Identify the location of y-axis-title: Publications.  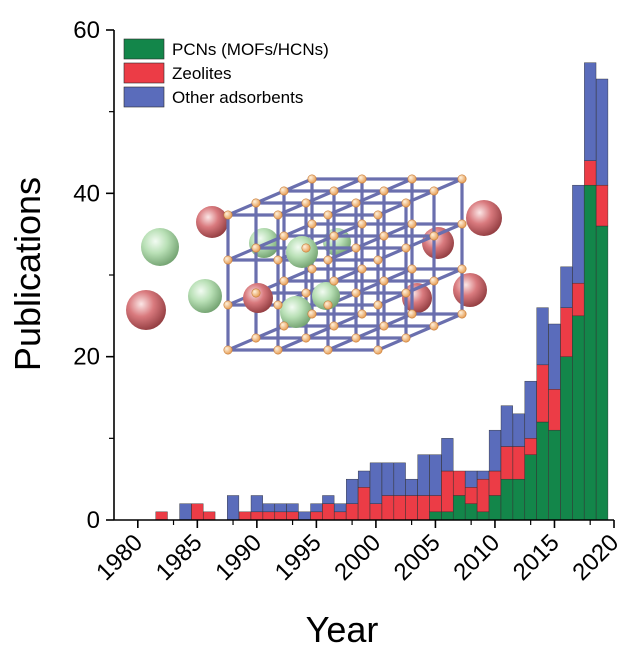
(27, 274).